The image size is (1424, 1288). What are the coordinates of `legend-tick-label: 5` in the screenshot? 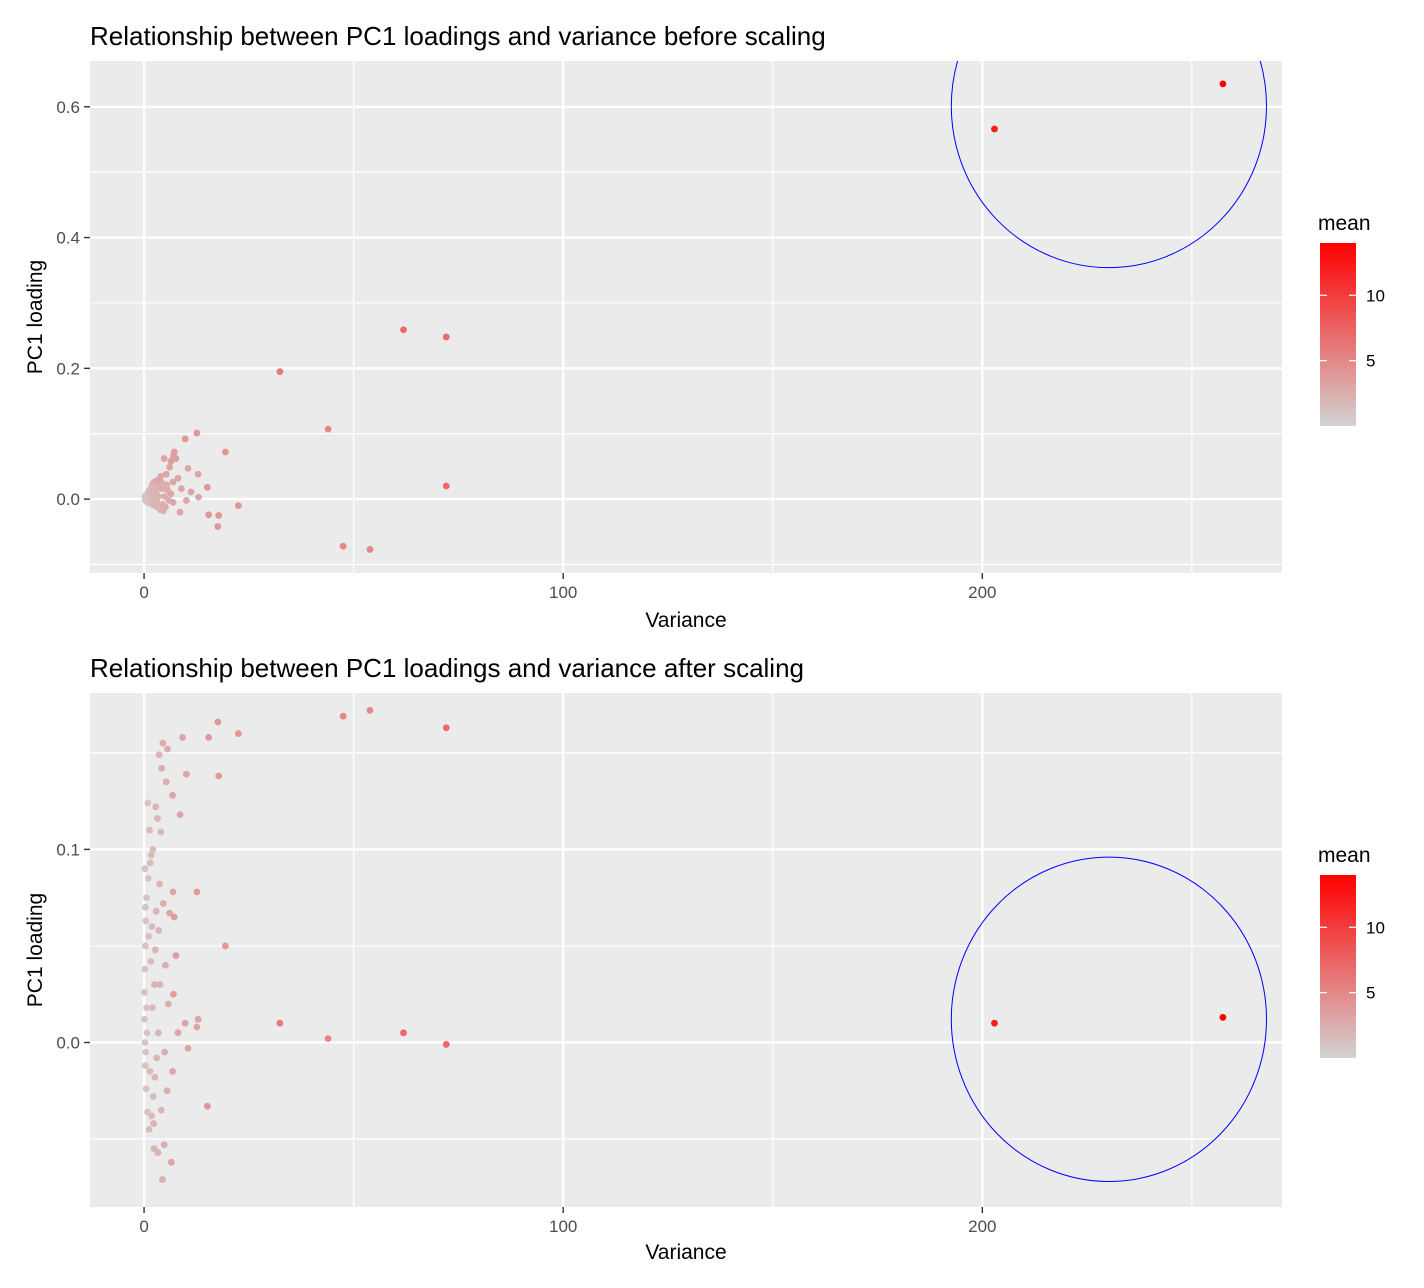 It's located at (1370, 361).